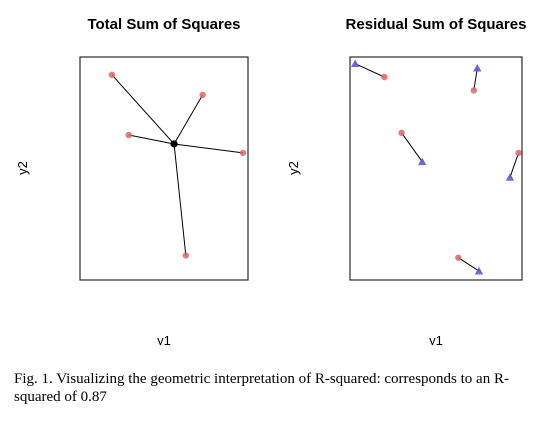  I want to click on plot-area-total, so click(177, 165).